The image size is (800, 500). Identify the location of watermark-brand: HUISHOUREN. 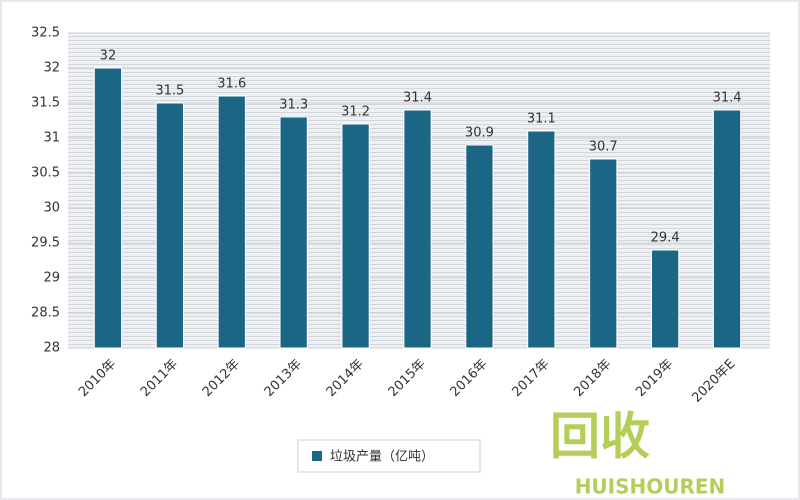
(650, 487).